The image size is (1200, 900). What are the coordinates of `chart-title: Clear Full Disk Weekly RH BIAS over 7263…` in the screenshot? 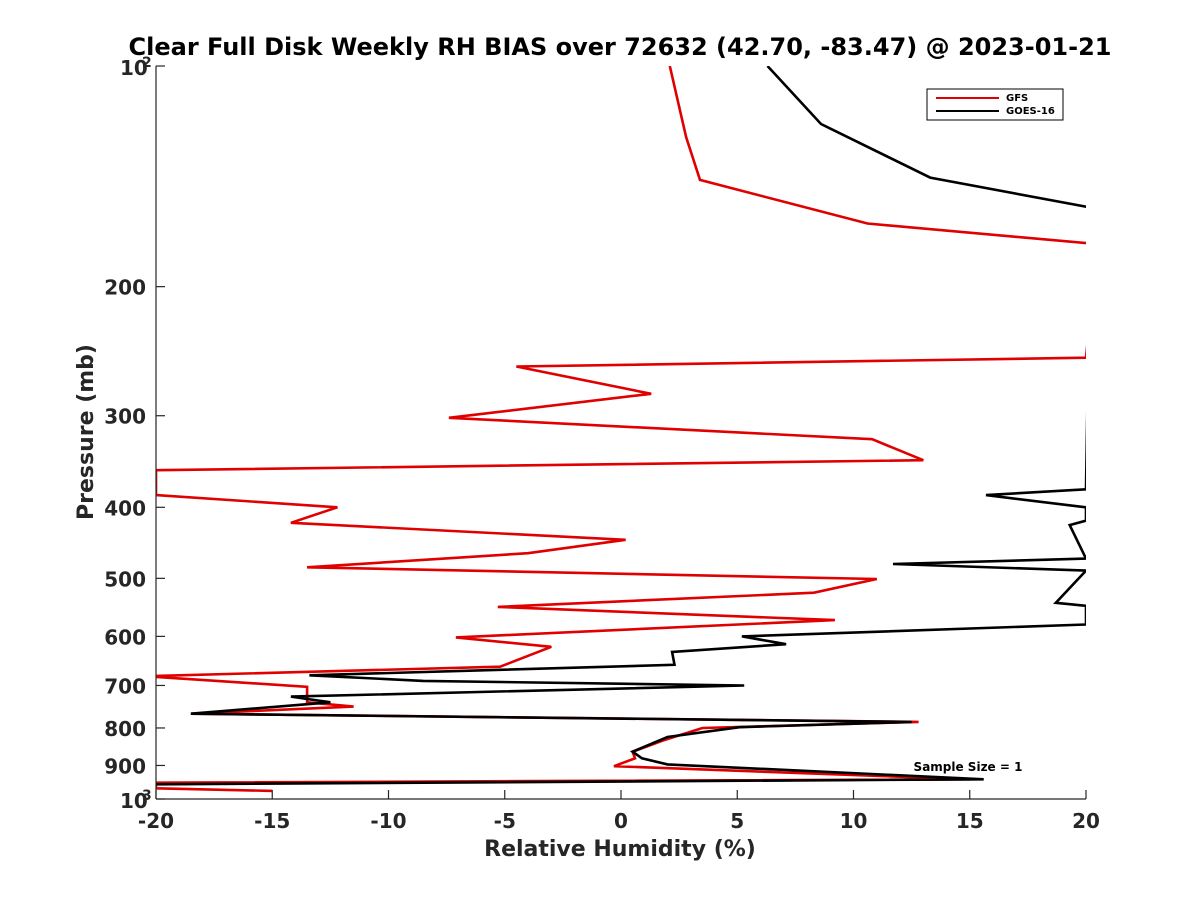 It's located at (620, 47).